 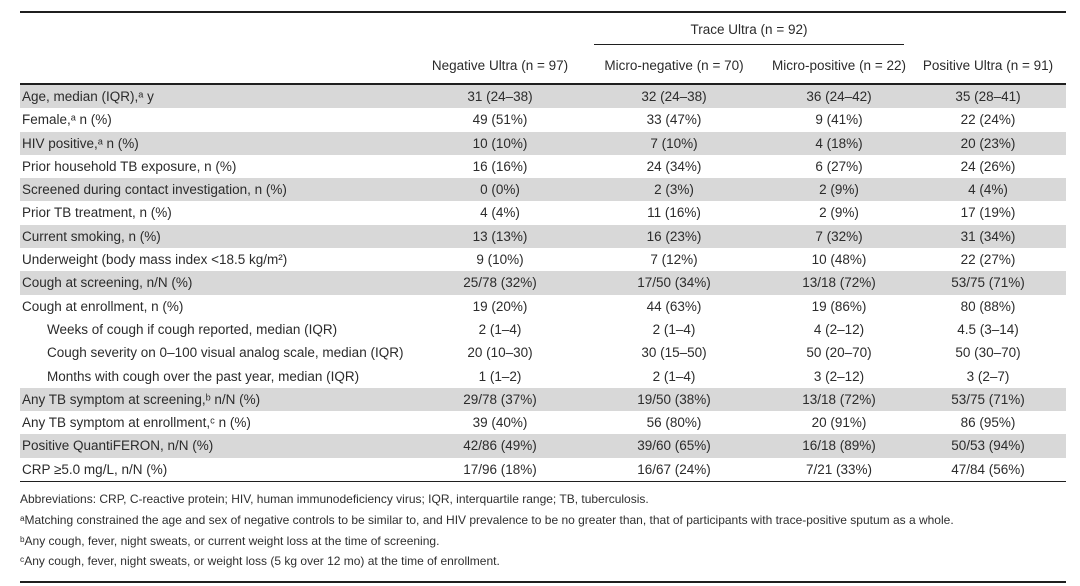 I want to click on cell-value: 4.5 (3–14), so click(x=988, y=329).